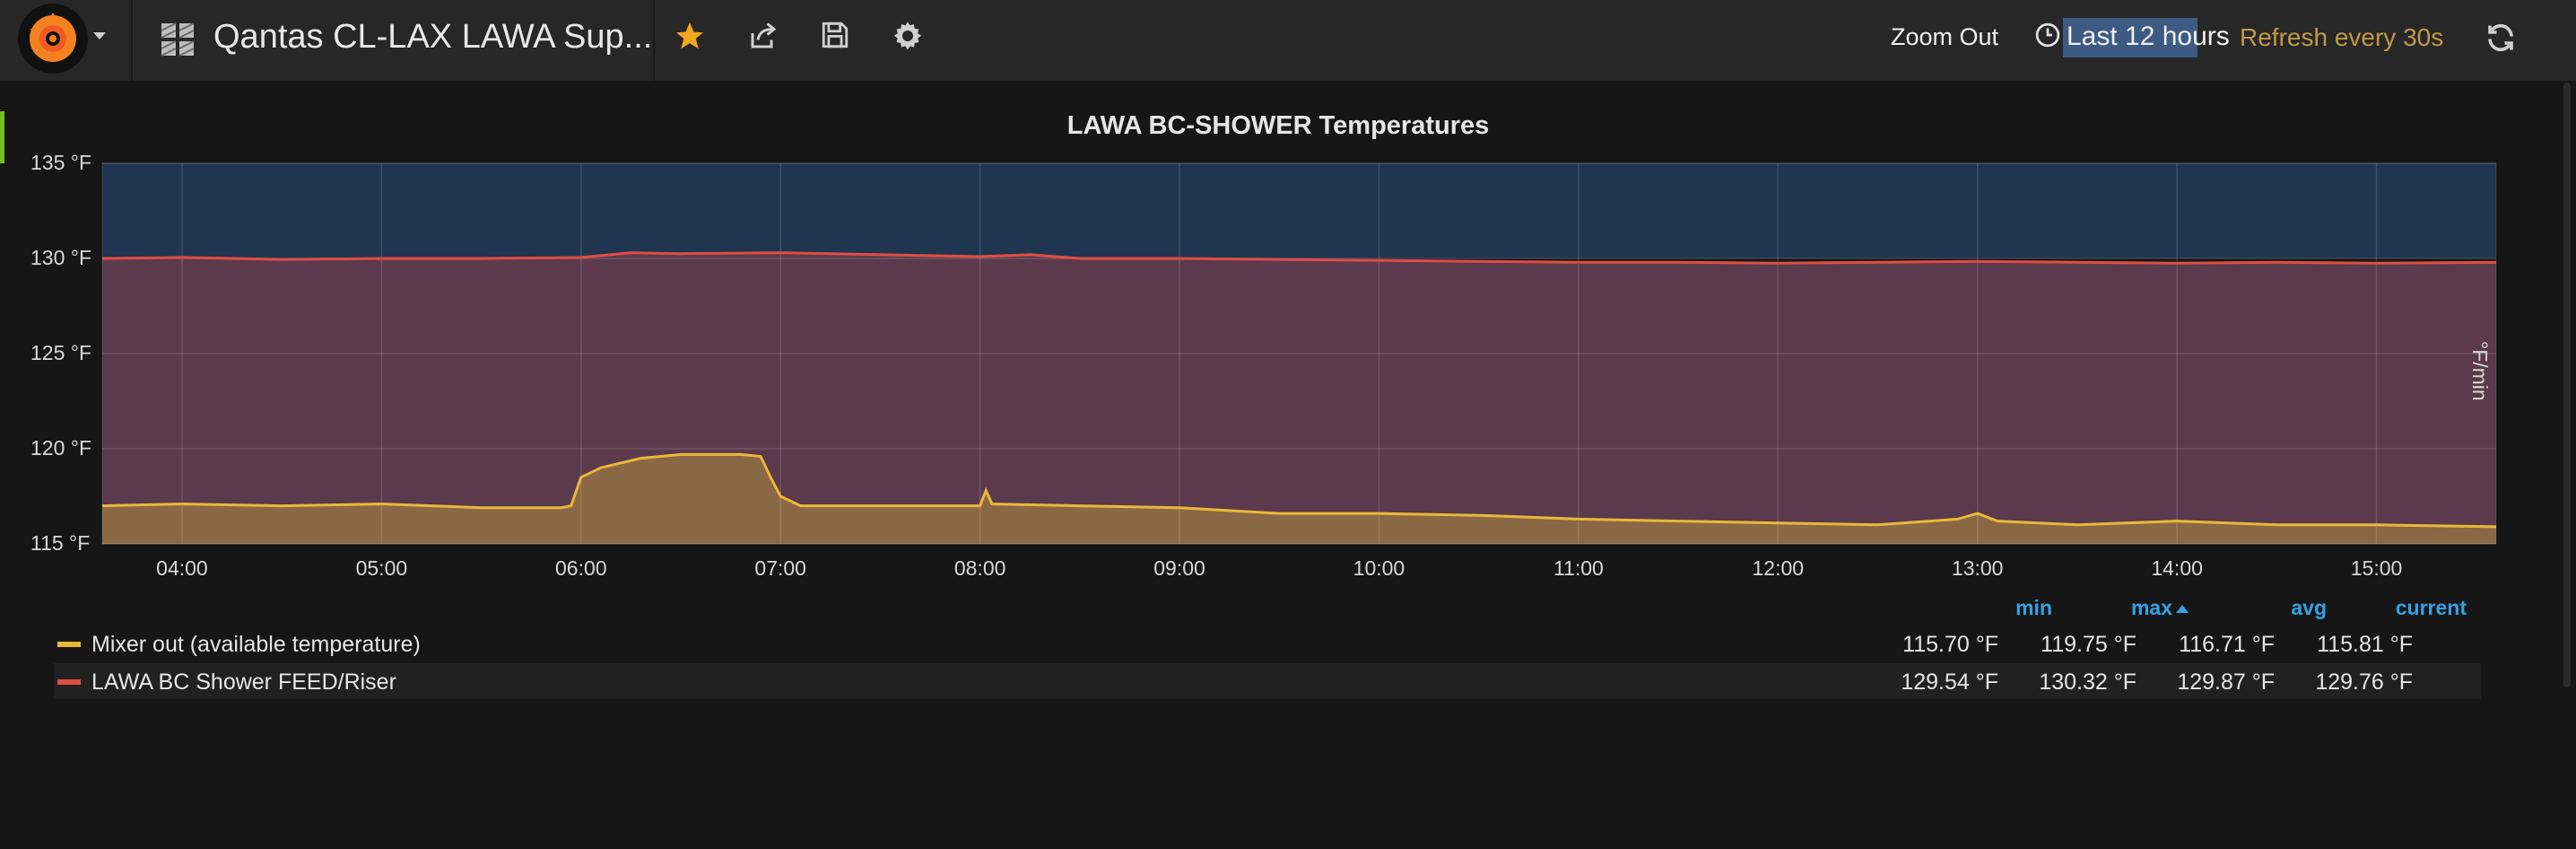 This screenshot has height=849, width=2576. I want to click on threshold-band, so click(1299, 210).